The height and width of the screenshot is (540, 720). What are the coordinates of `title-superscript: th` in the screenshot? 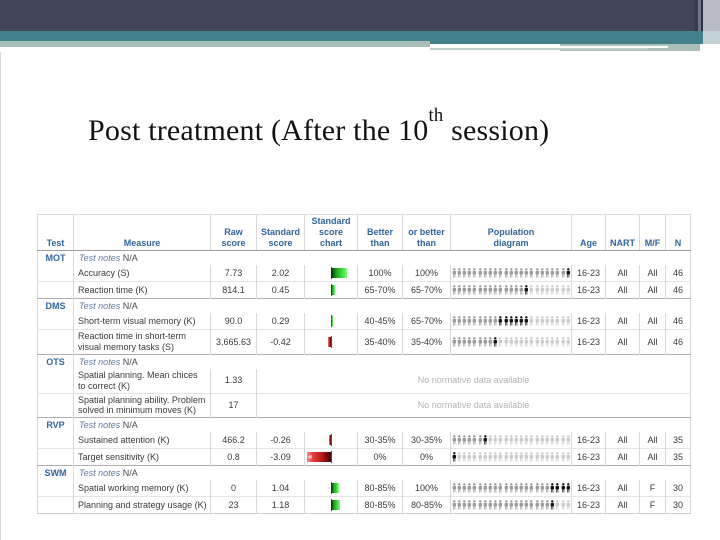 It's located at (436, 115).